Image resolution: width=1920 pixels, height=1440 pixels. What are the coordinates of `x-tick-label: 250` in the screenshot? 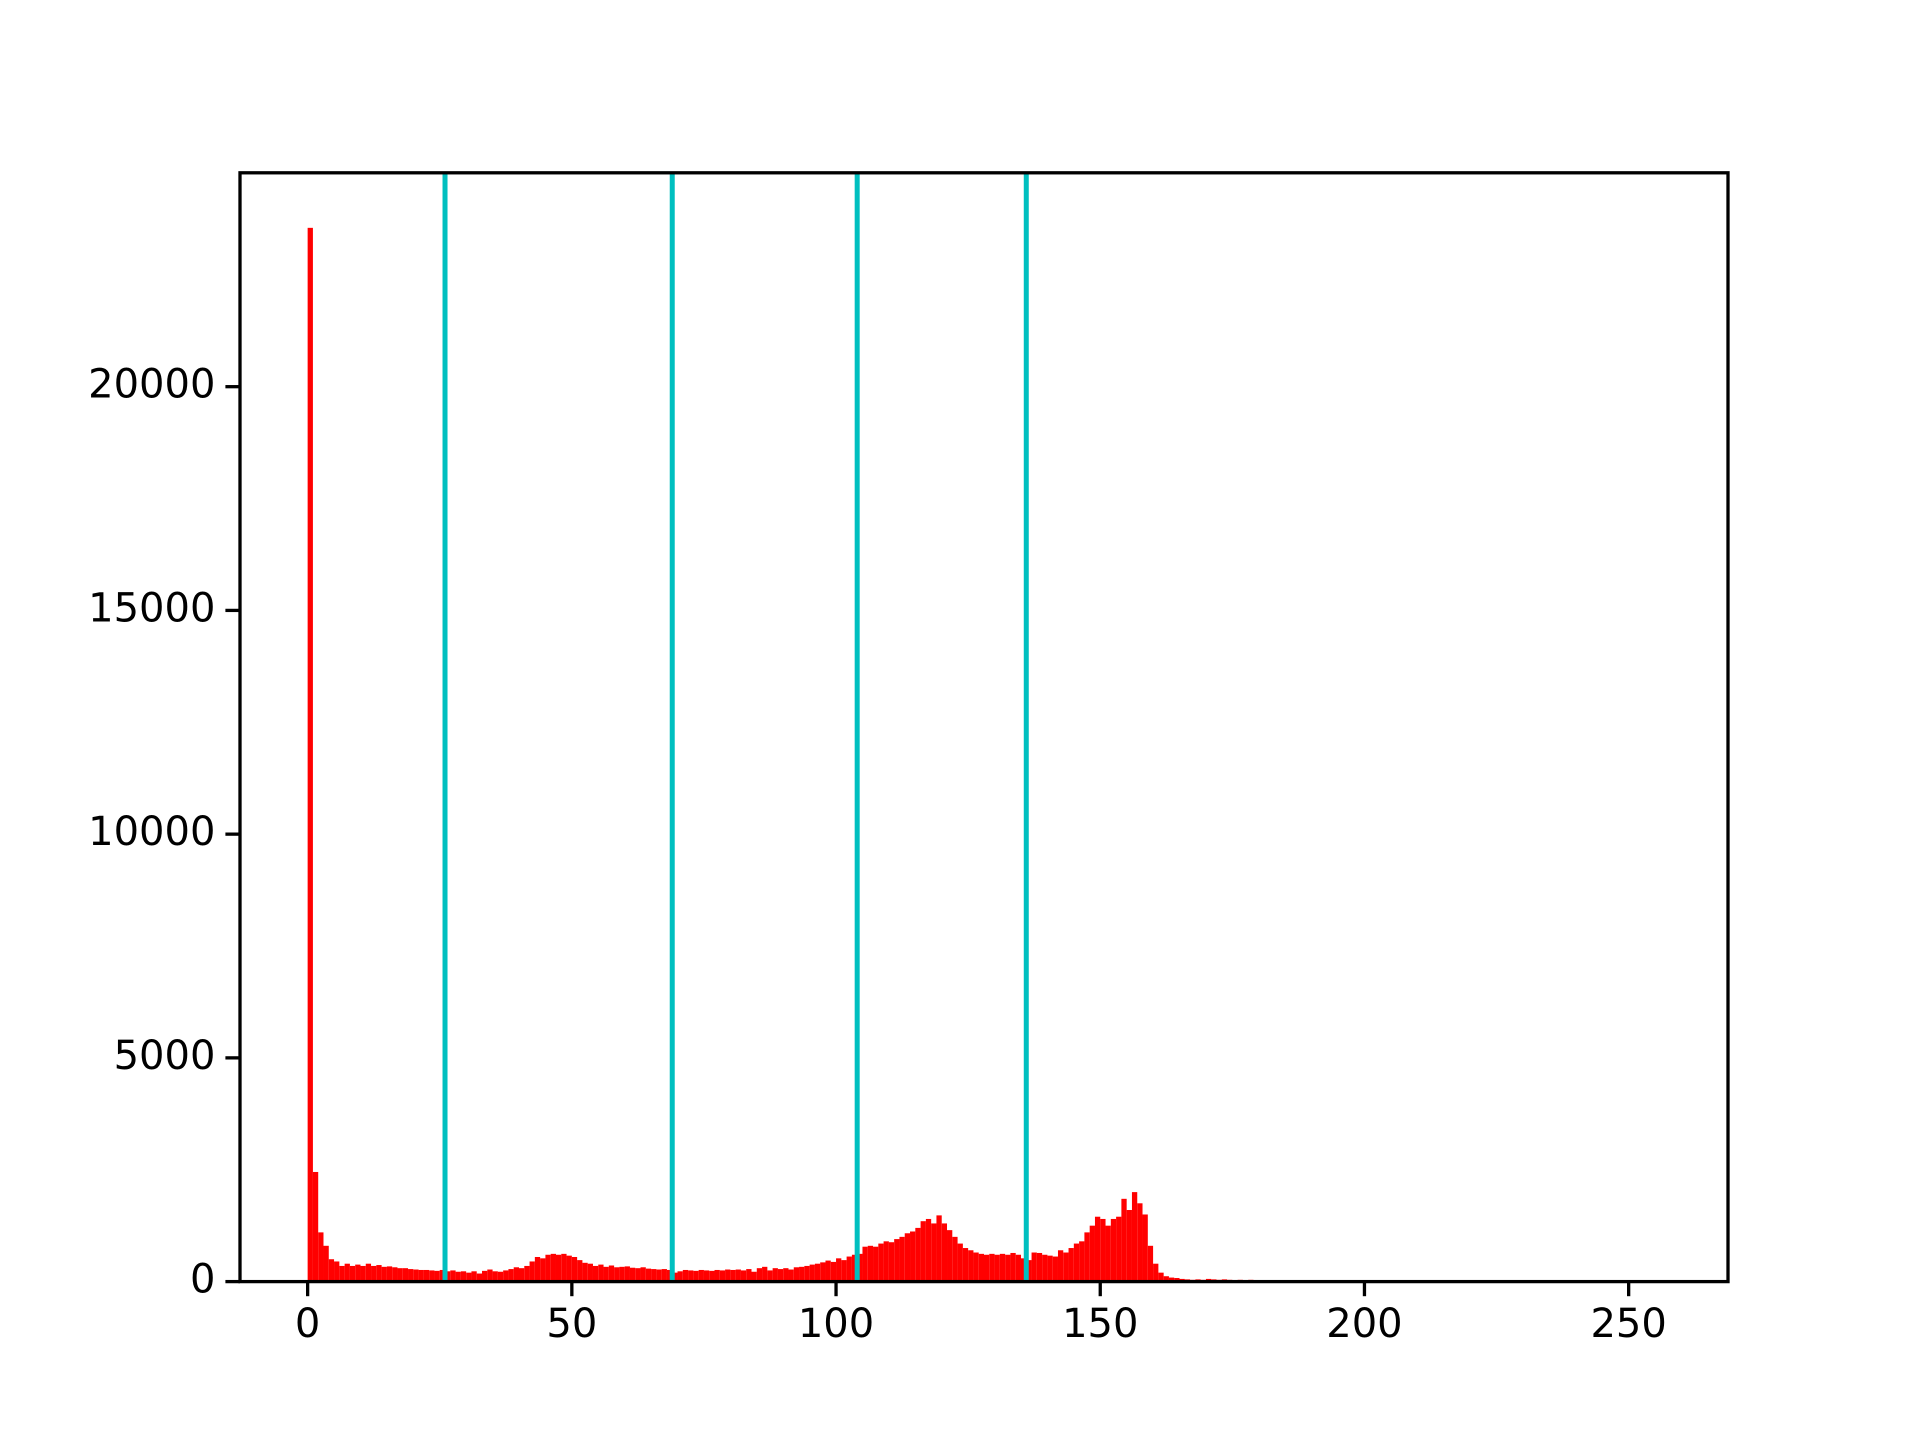 It's located at (1628, 1324).